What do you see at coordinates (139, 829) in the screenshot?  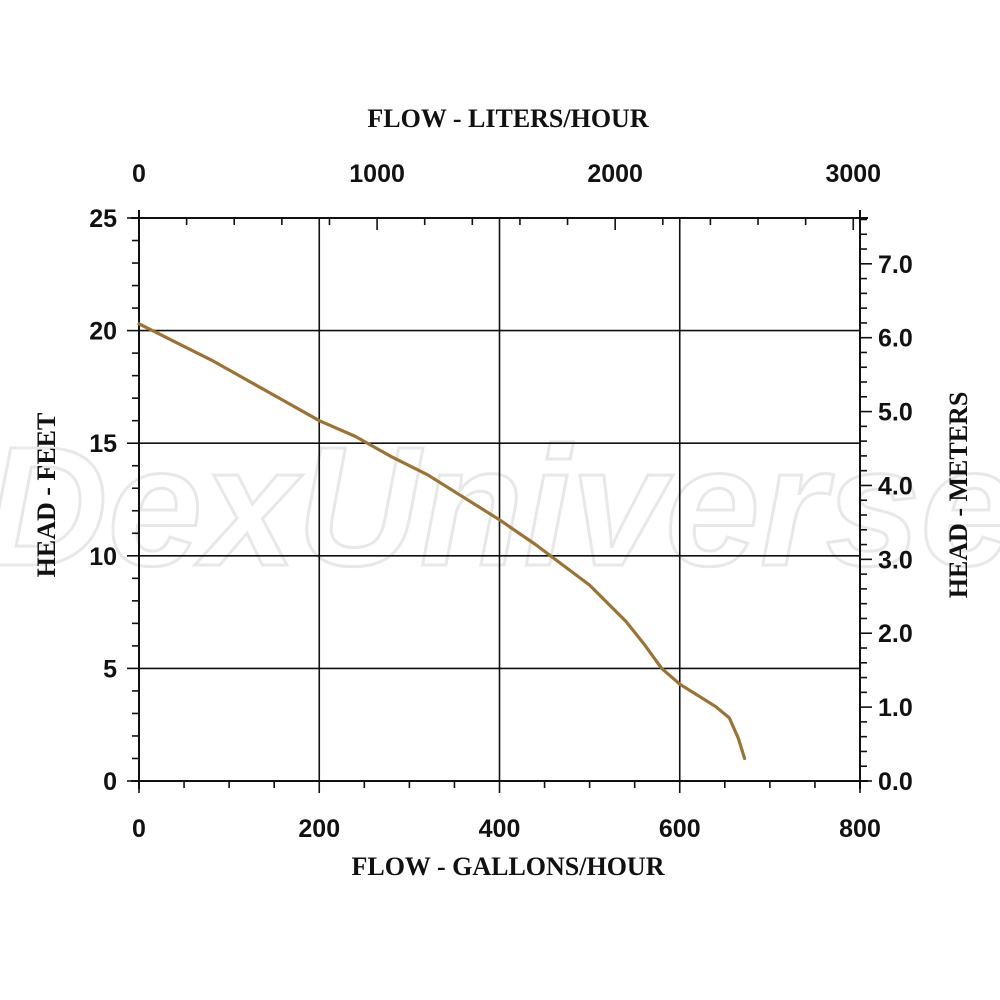 I see `x-tick-label-0: 0` at bounding box center [139, 829].